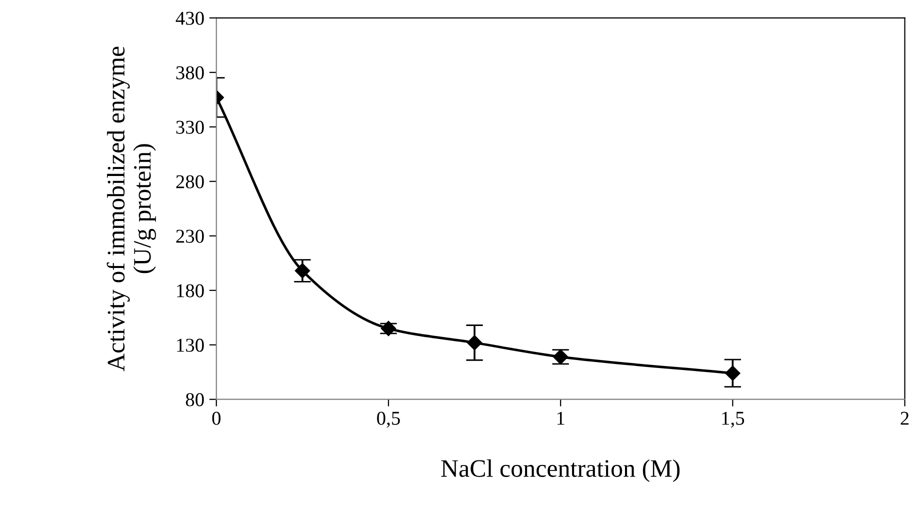  I want to click on x-tick-label: 2, so click(904, 418).